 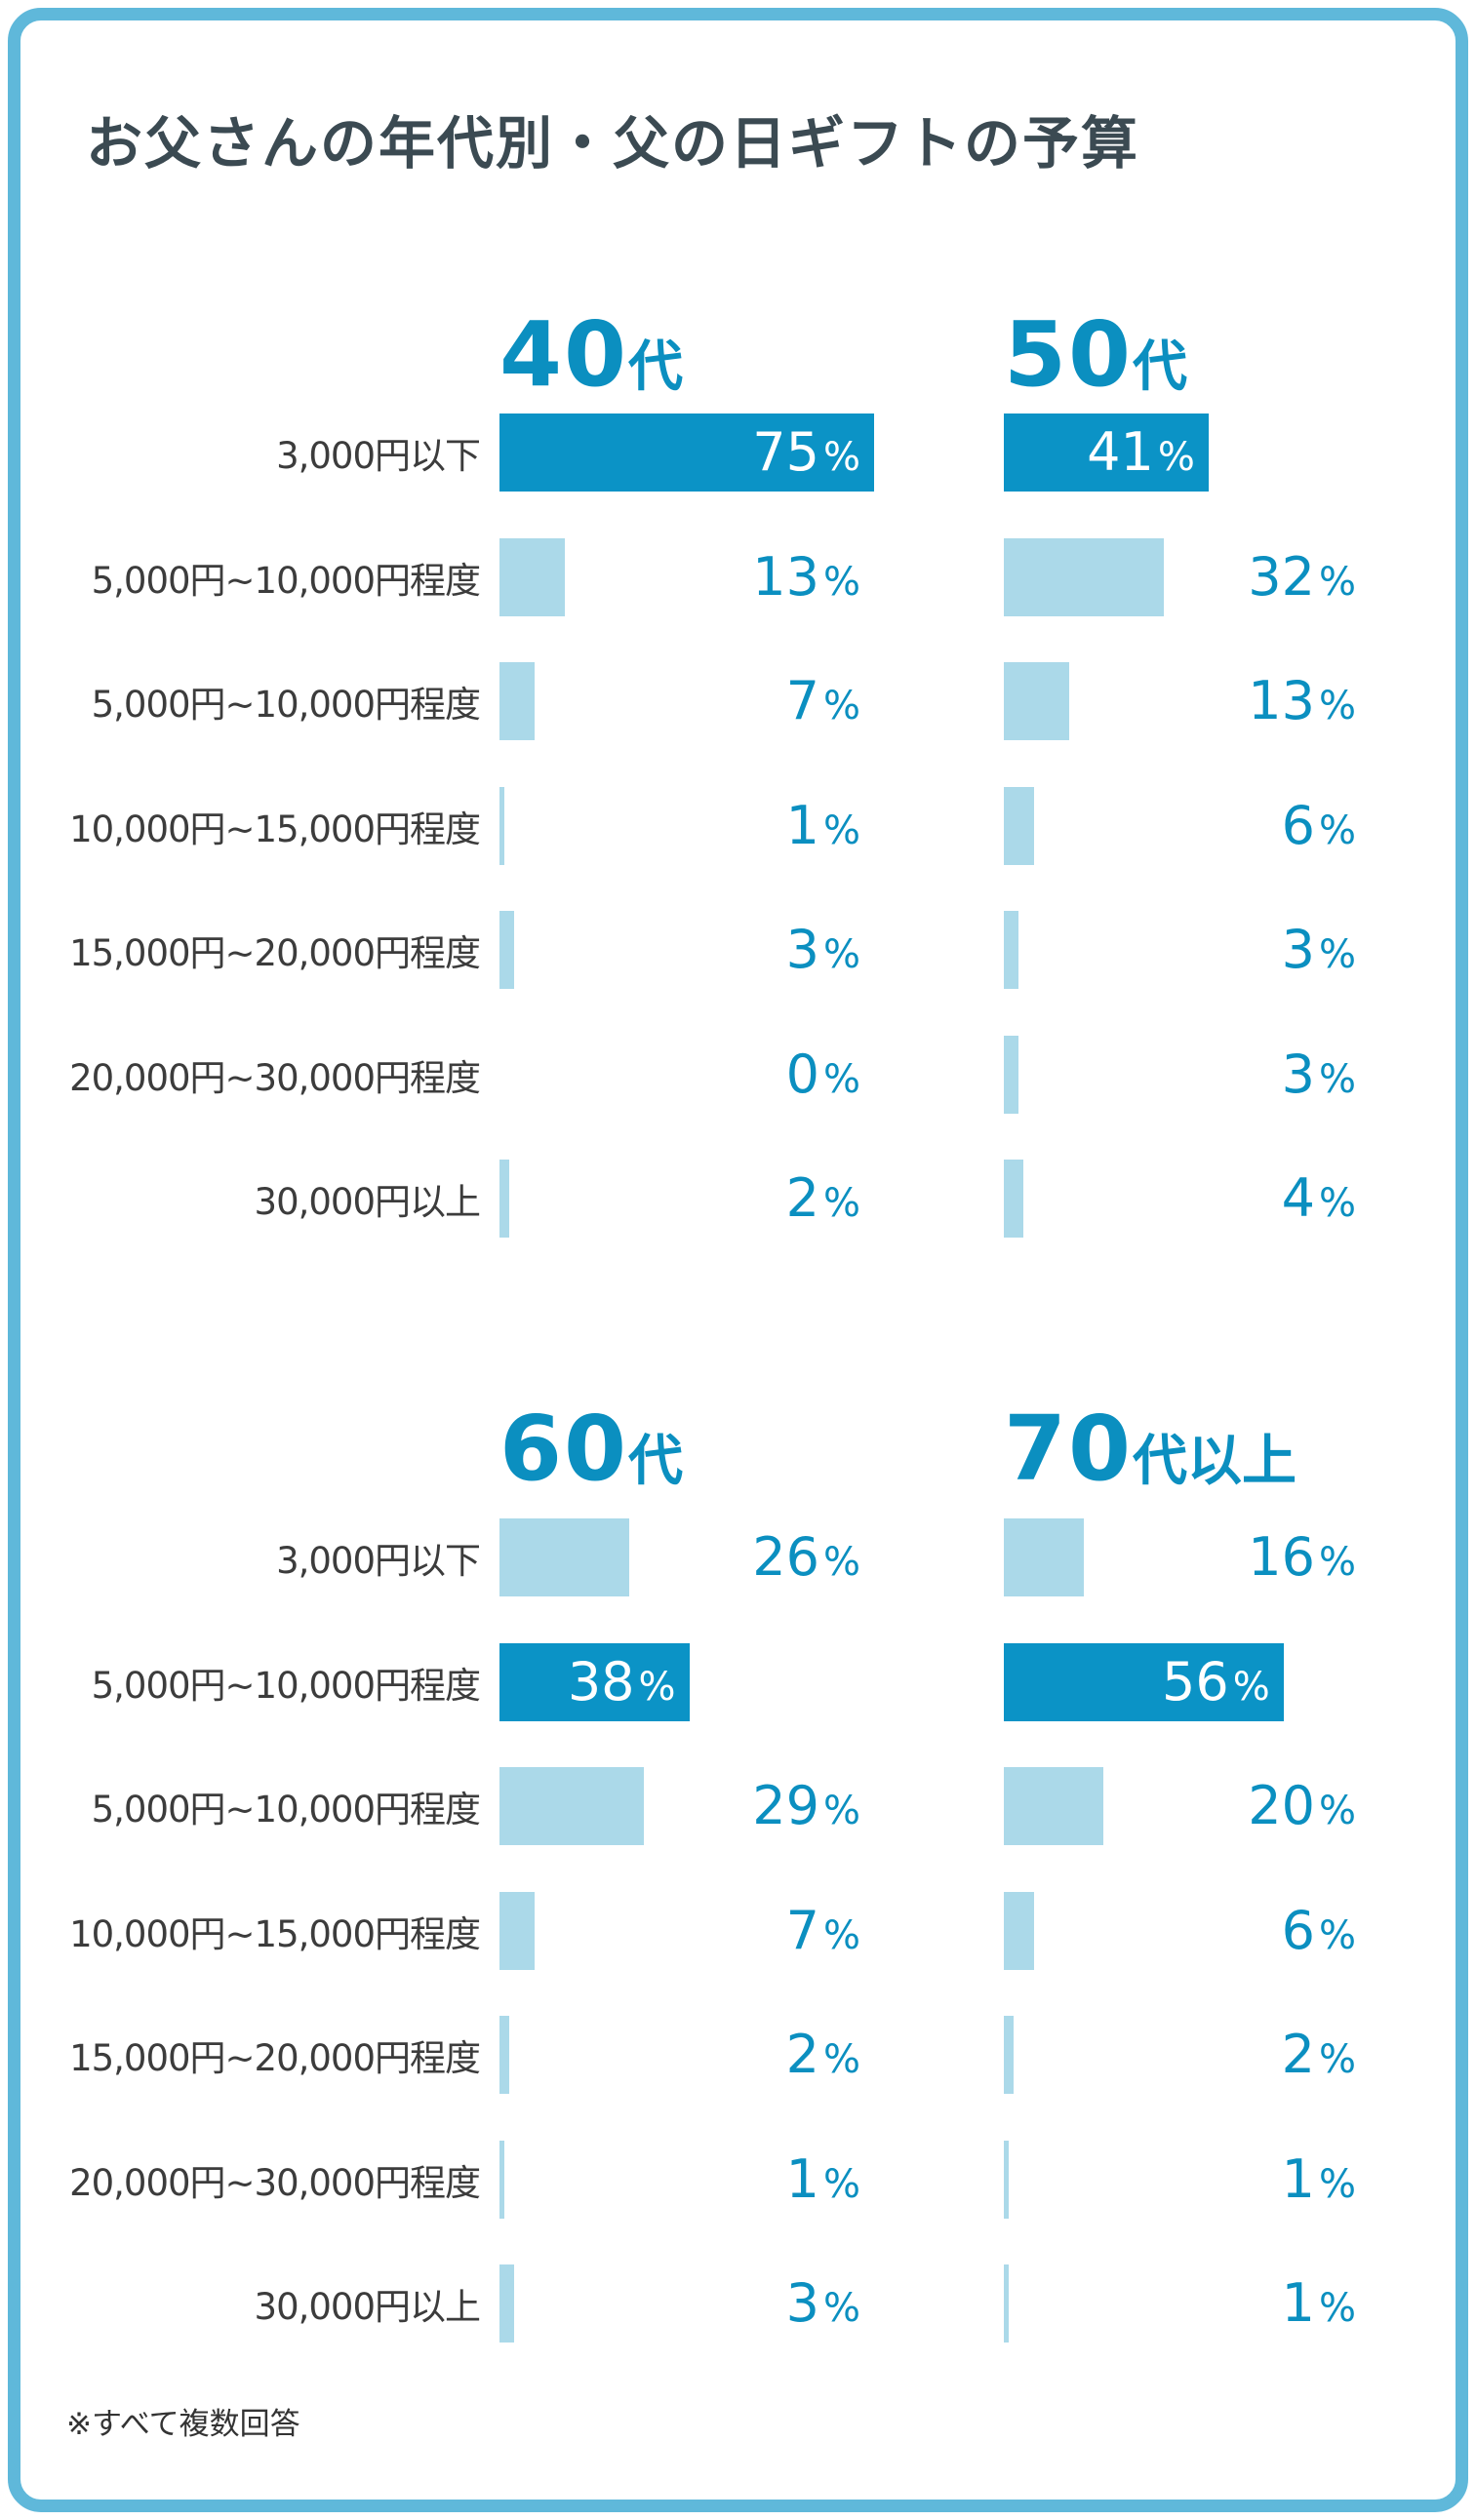 I want to click on value-label: 4%, so click(x=1319, y=1198).